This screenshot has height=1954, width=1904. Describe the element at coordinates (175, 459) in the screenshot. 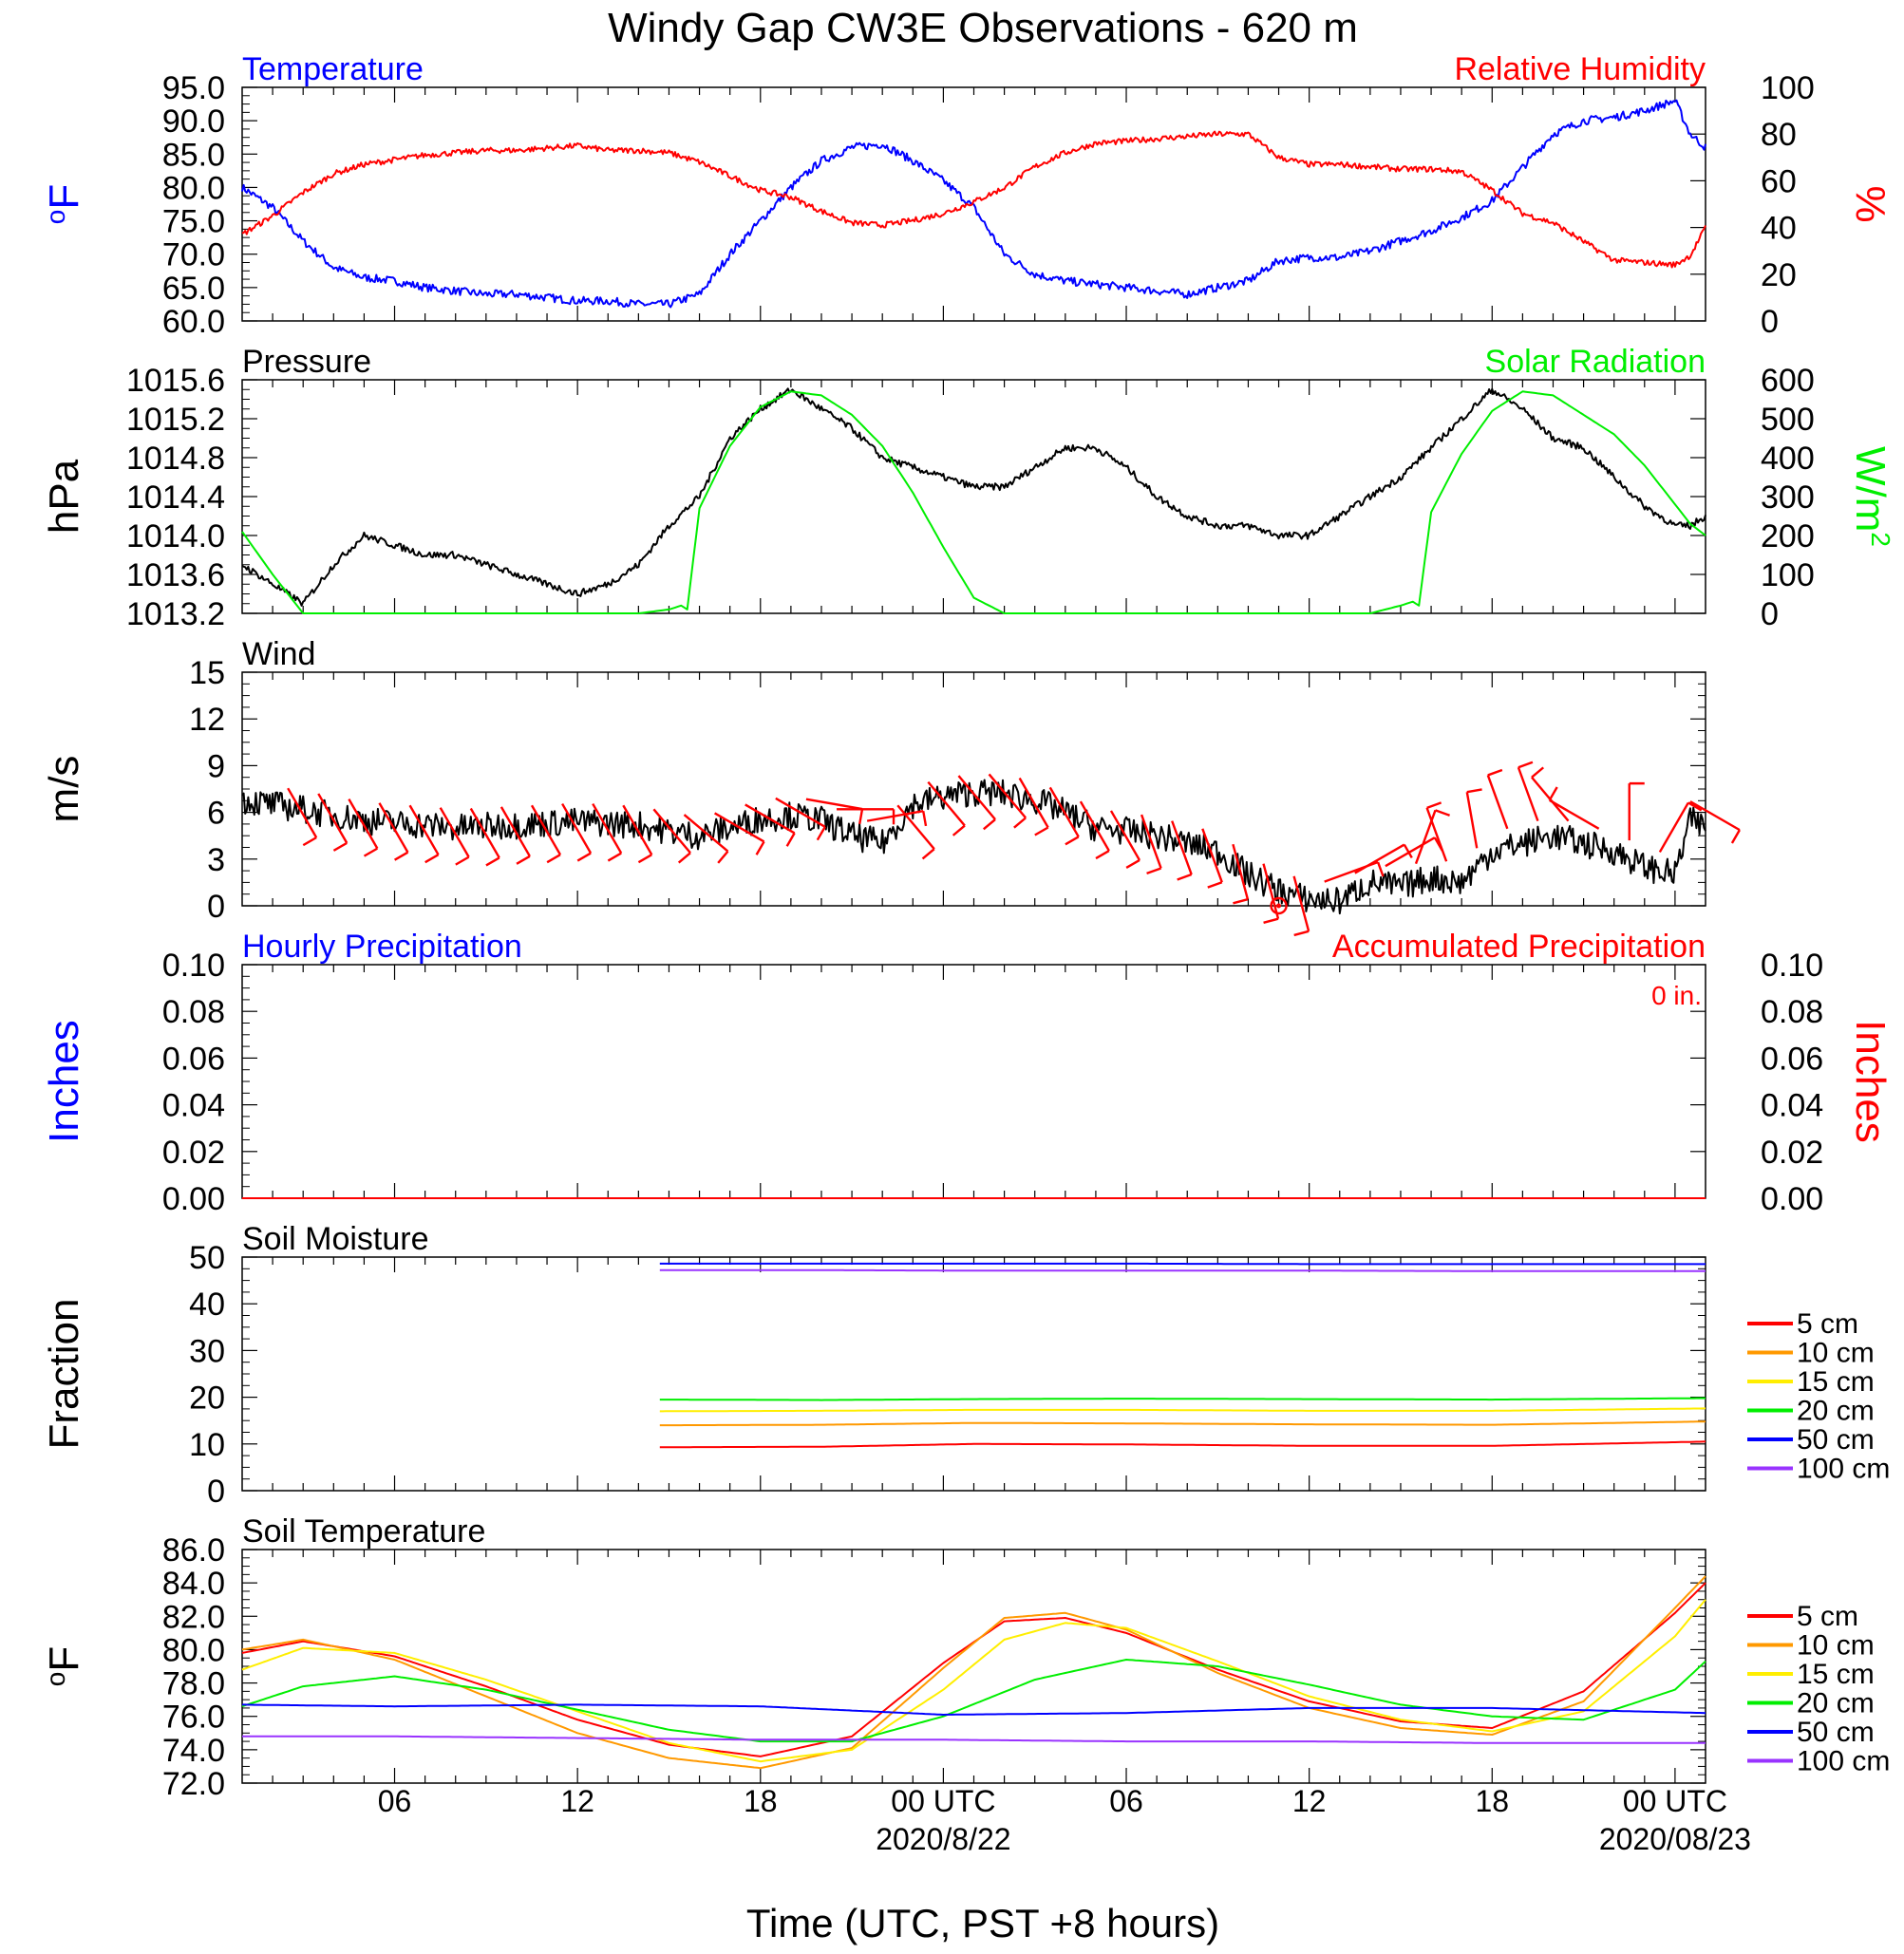

I see `y-tick-label: 1014.8` at that location.